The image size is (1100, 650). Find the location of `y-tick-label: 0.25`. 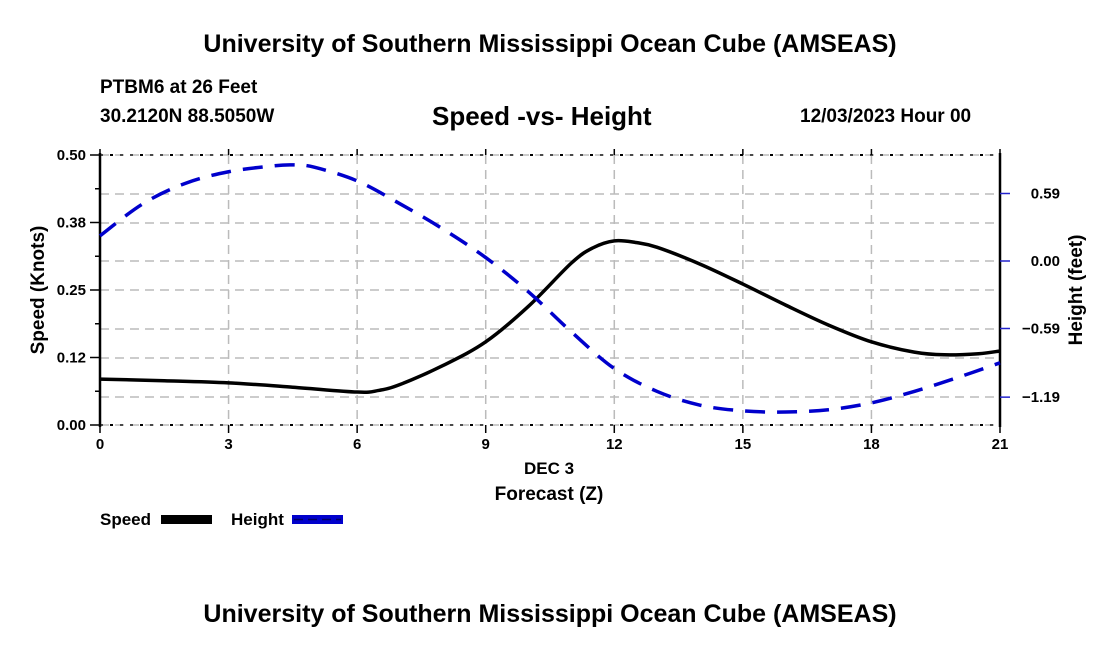

y-tick-label: 0.25 is located at coordinates (71, 290).